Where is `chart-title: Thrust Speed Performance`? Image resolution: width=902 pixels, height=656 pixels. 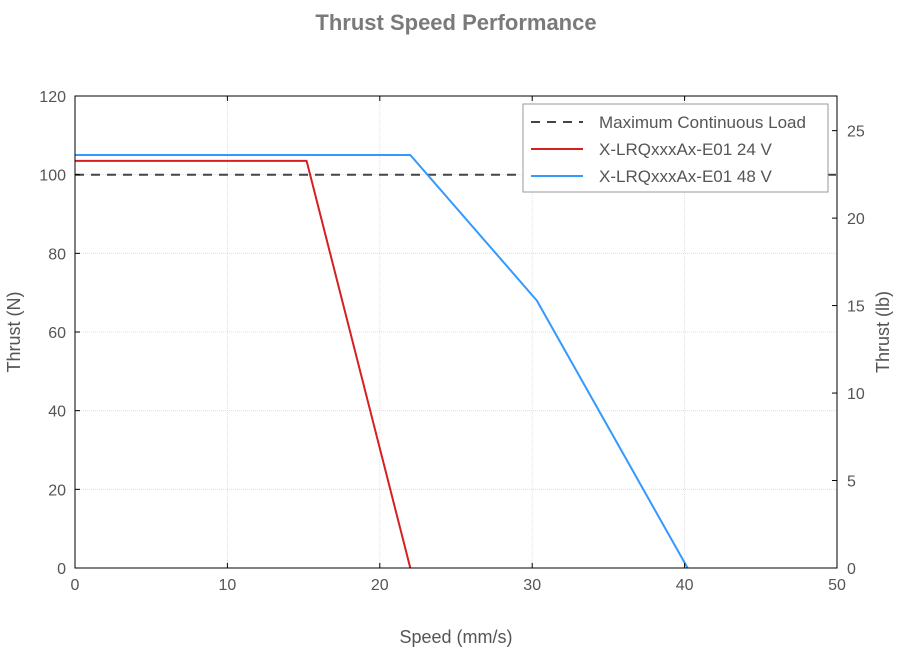 chart-title: Thrust Speed Performance is located at coordinates (455, 22).